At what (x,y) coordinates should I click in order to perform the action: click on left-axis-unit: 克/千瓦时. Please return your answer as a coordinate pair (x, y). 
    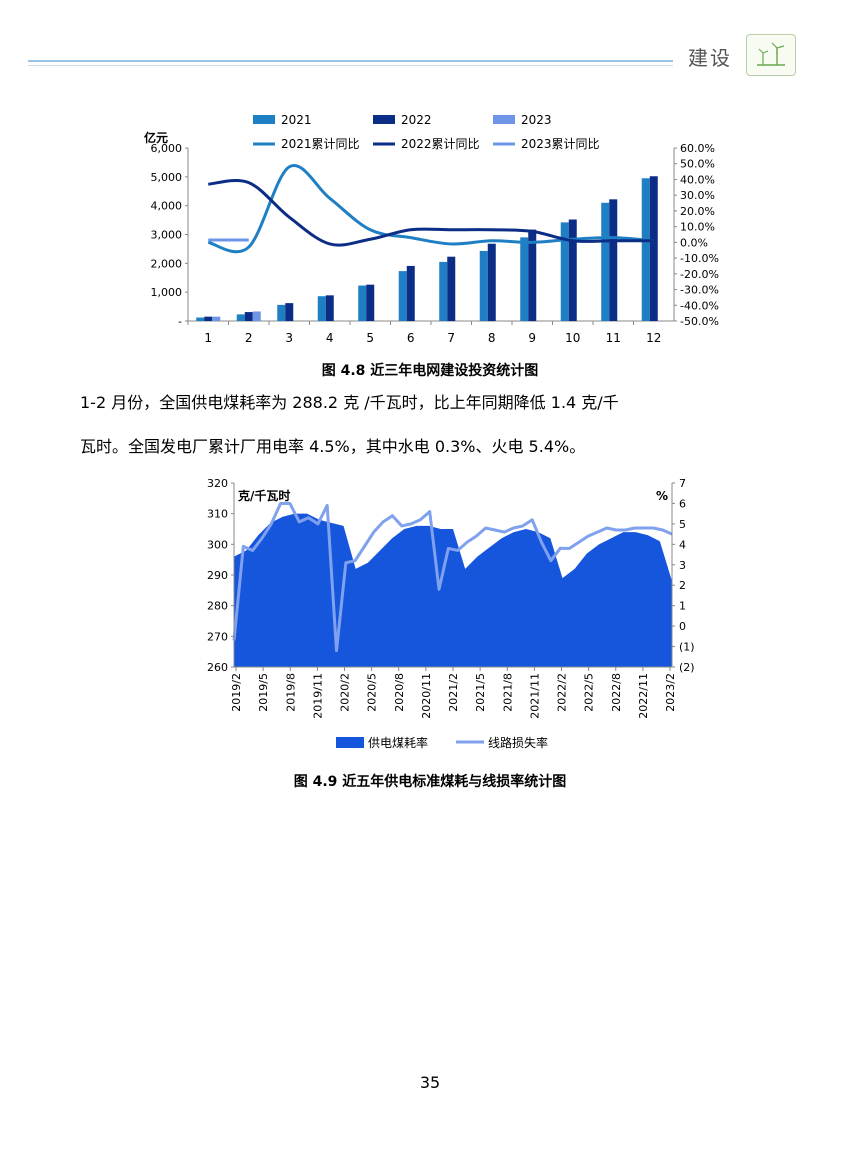
    Looking at the image, I should click on (264, 495).